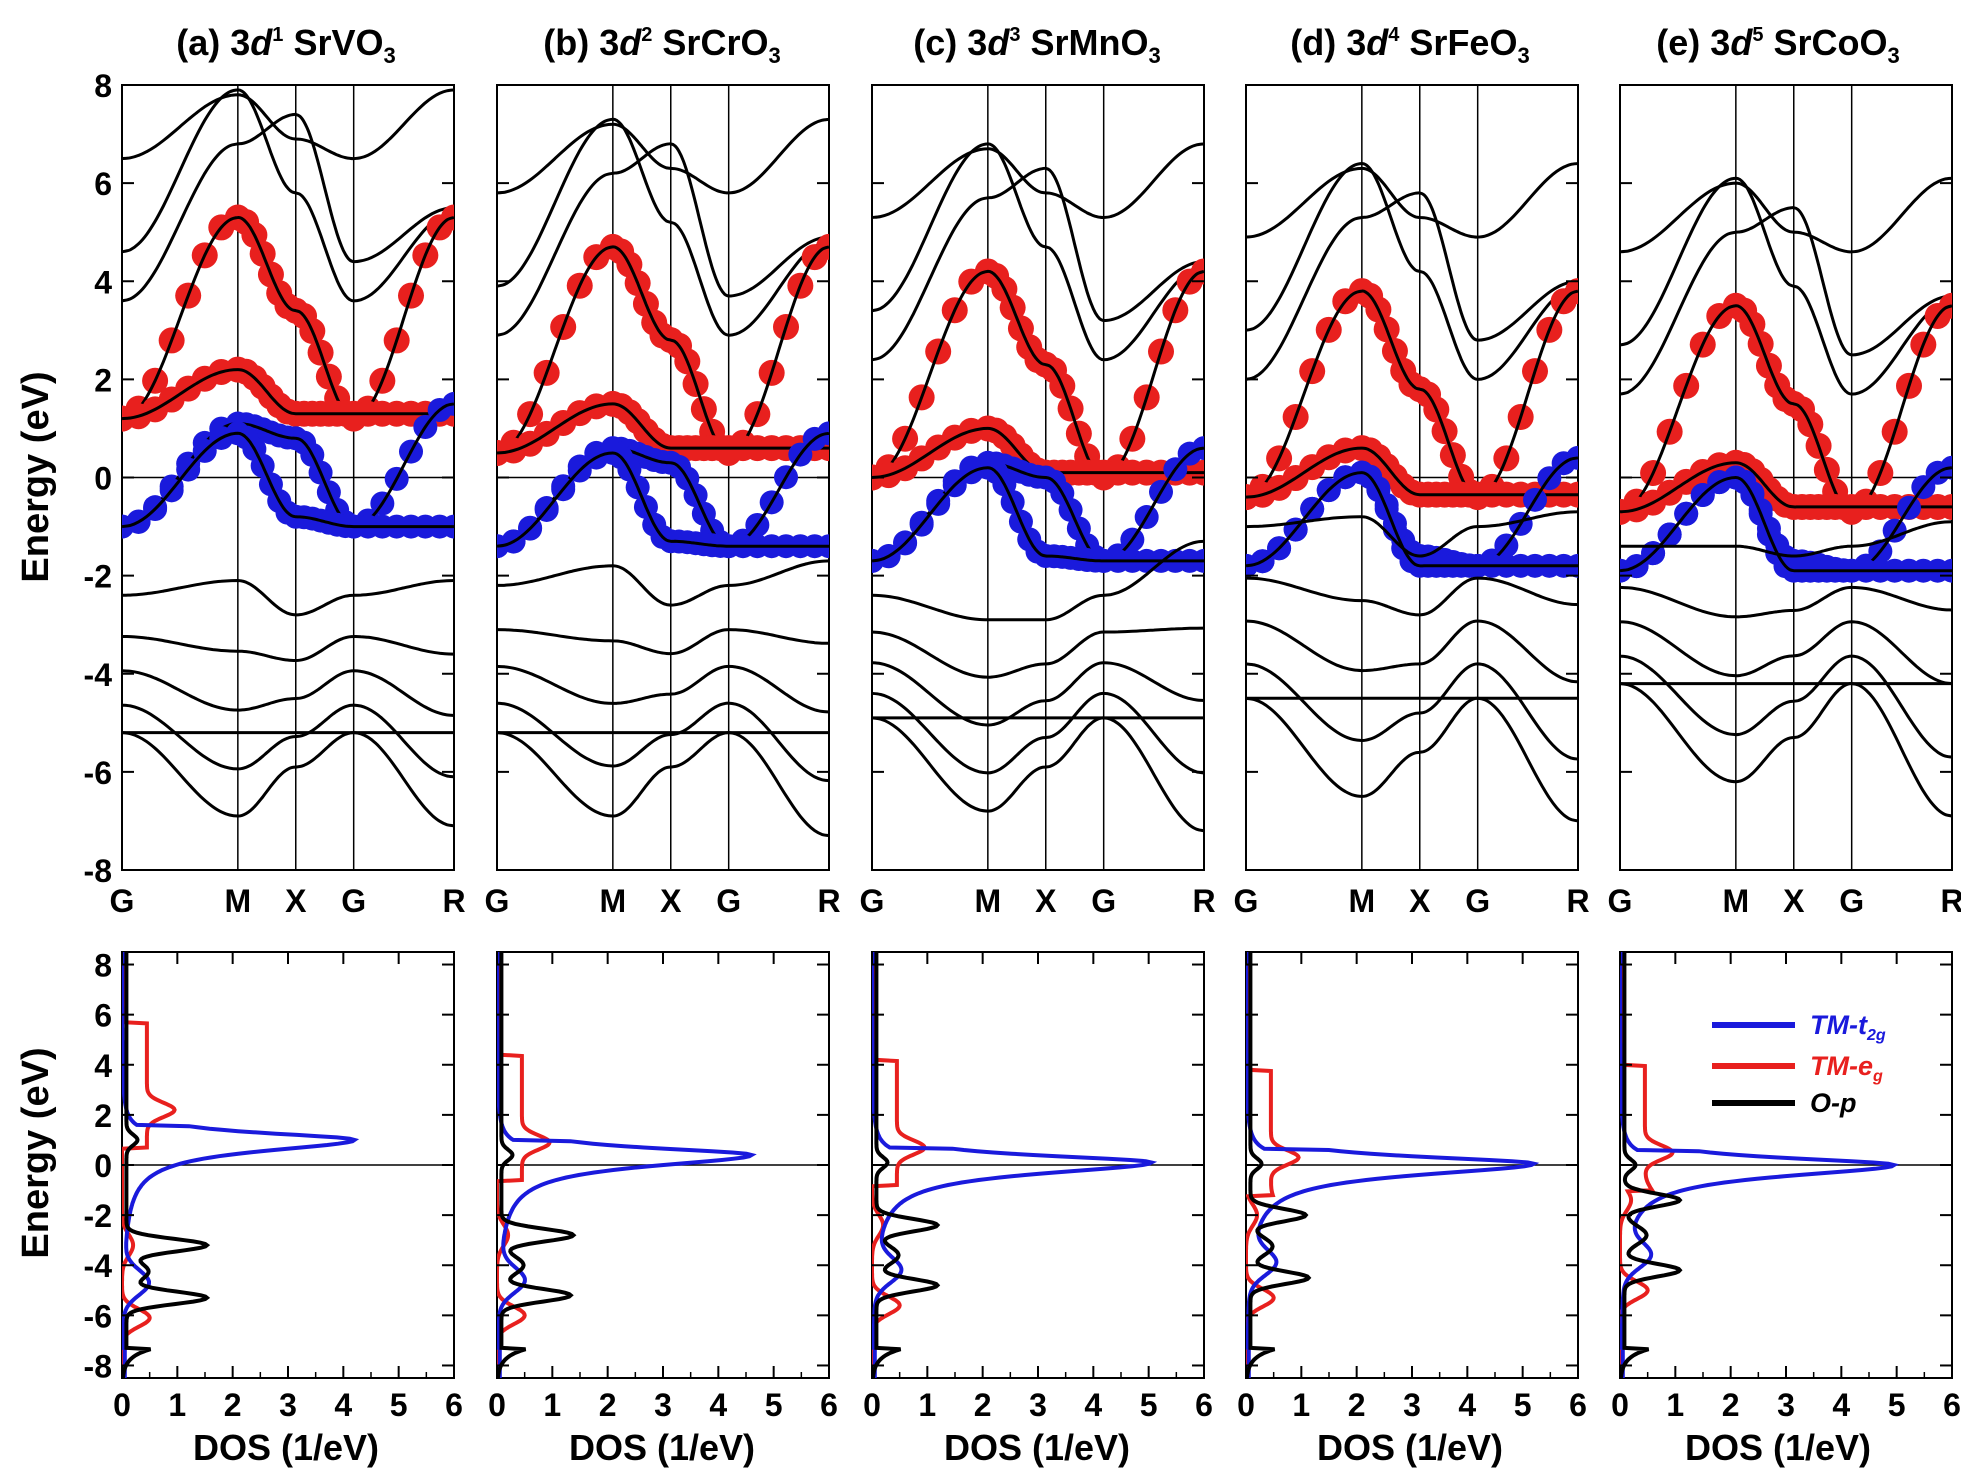 The height and width of the screenshot is (1470, 1961). I want to click on dos-xlabel-c: DOS (1/eV), so click(1037, 1447).